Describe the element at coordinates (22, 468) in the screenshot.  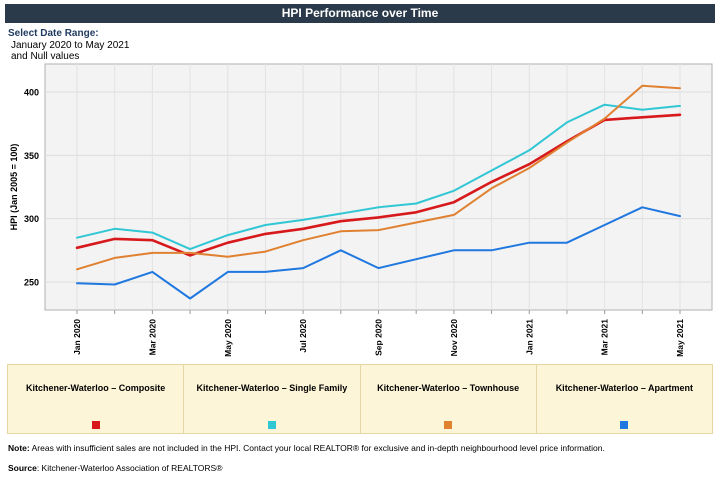
I see `source-label: Source` at that location.